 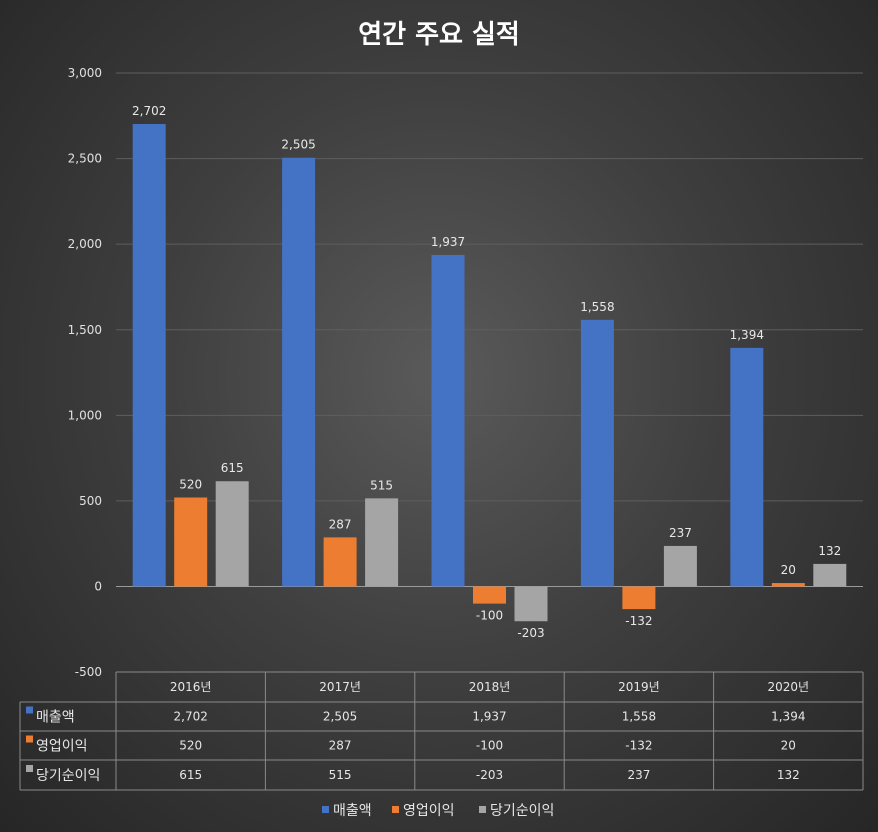 What do you see at coordinates (638, 746) in the screenshot?
I see `table-cell: -132` at bounding box center [638, 746].